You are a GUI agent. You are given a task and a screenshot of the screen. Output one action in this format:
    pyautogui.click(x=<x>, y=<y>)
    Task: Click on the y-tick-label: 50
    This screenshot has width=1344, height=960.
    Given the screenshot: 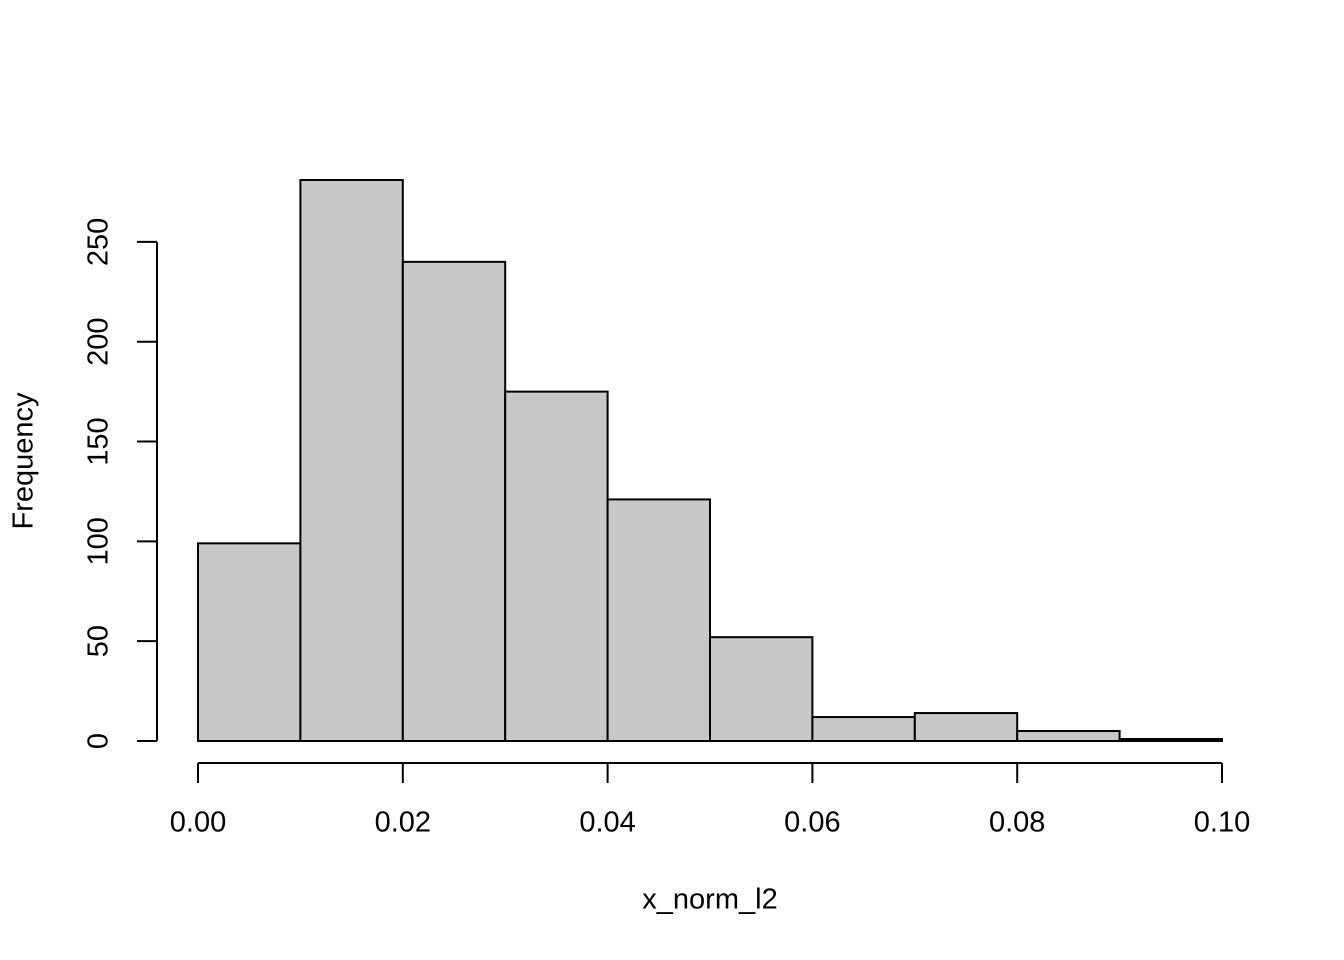 What is the action you would take?
    pyautogui.click(x=99, y=641)
    